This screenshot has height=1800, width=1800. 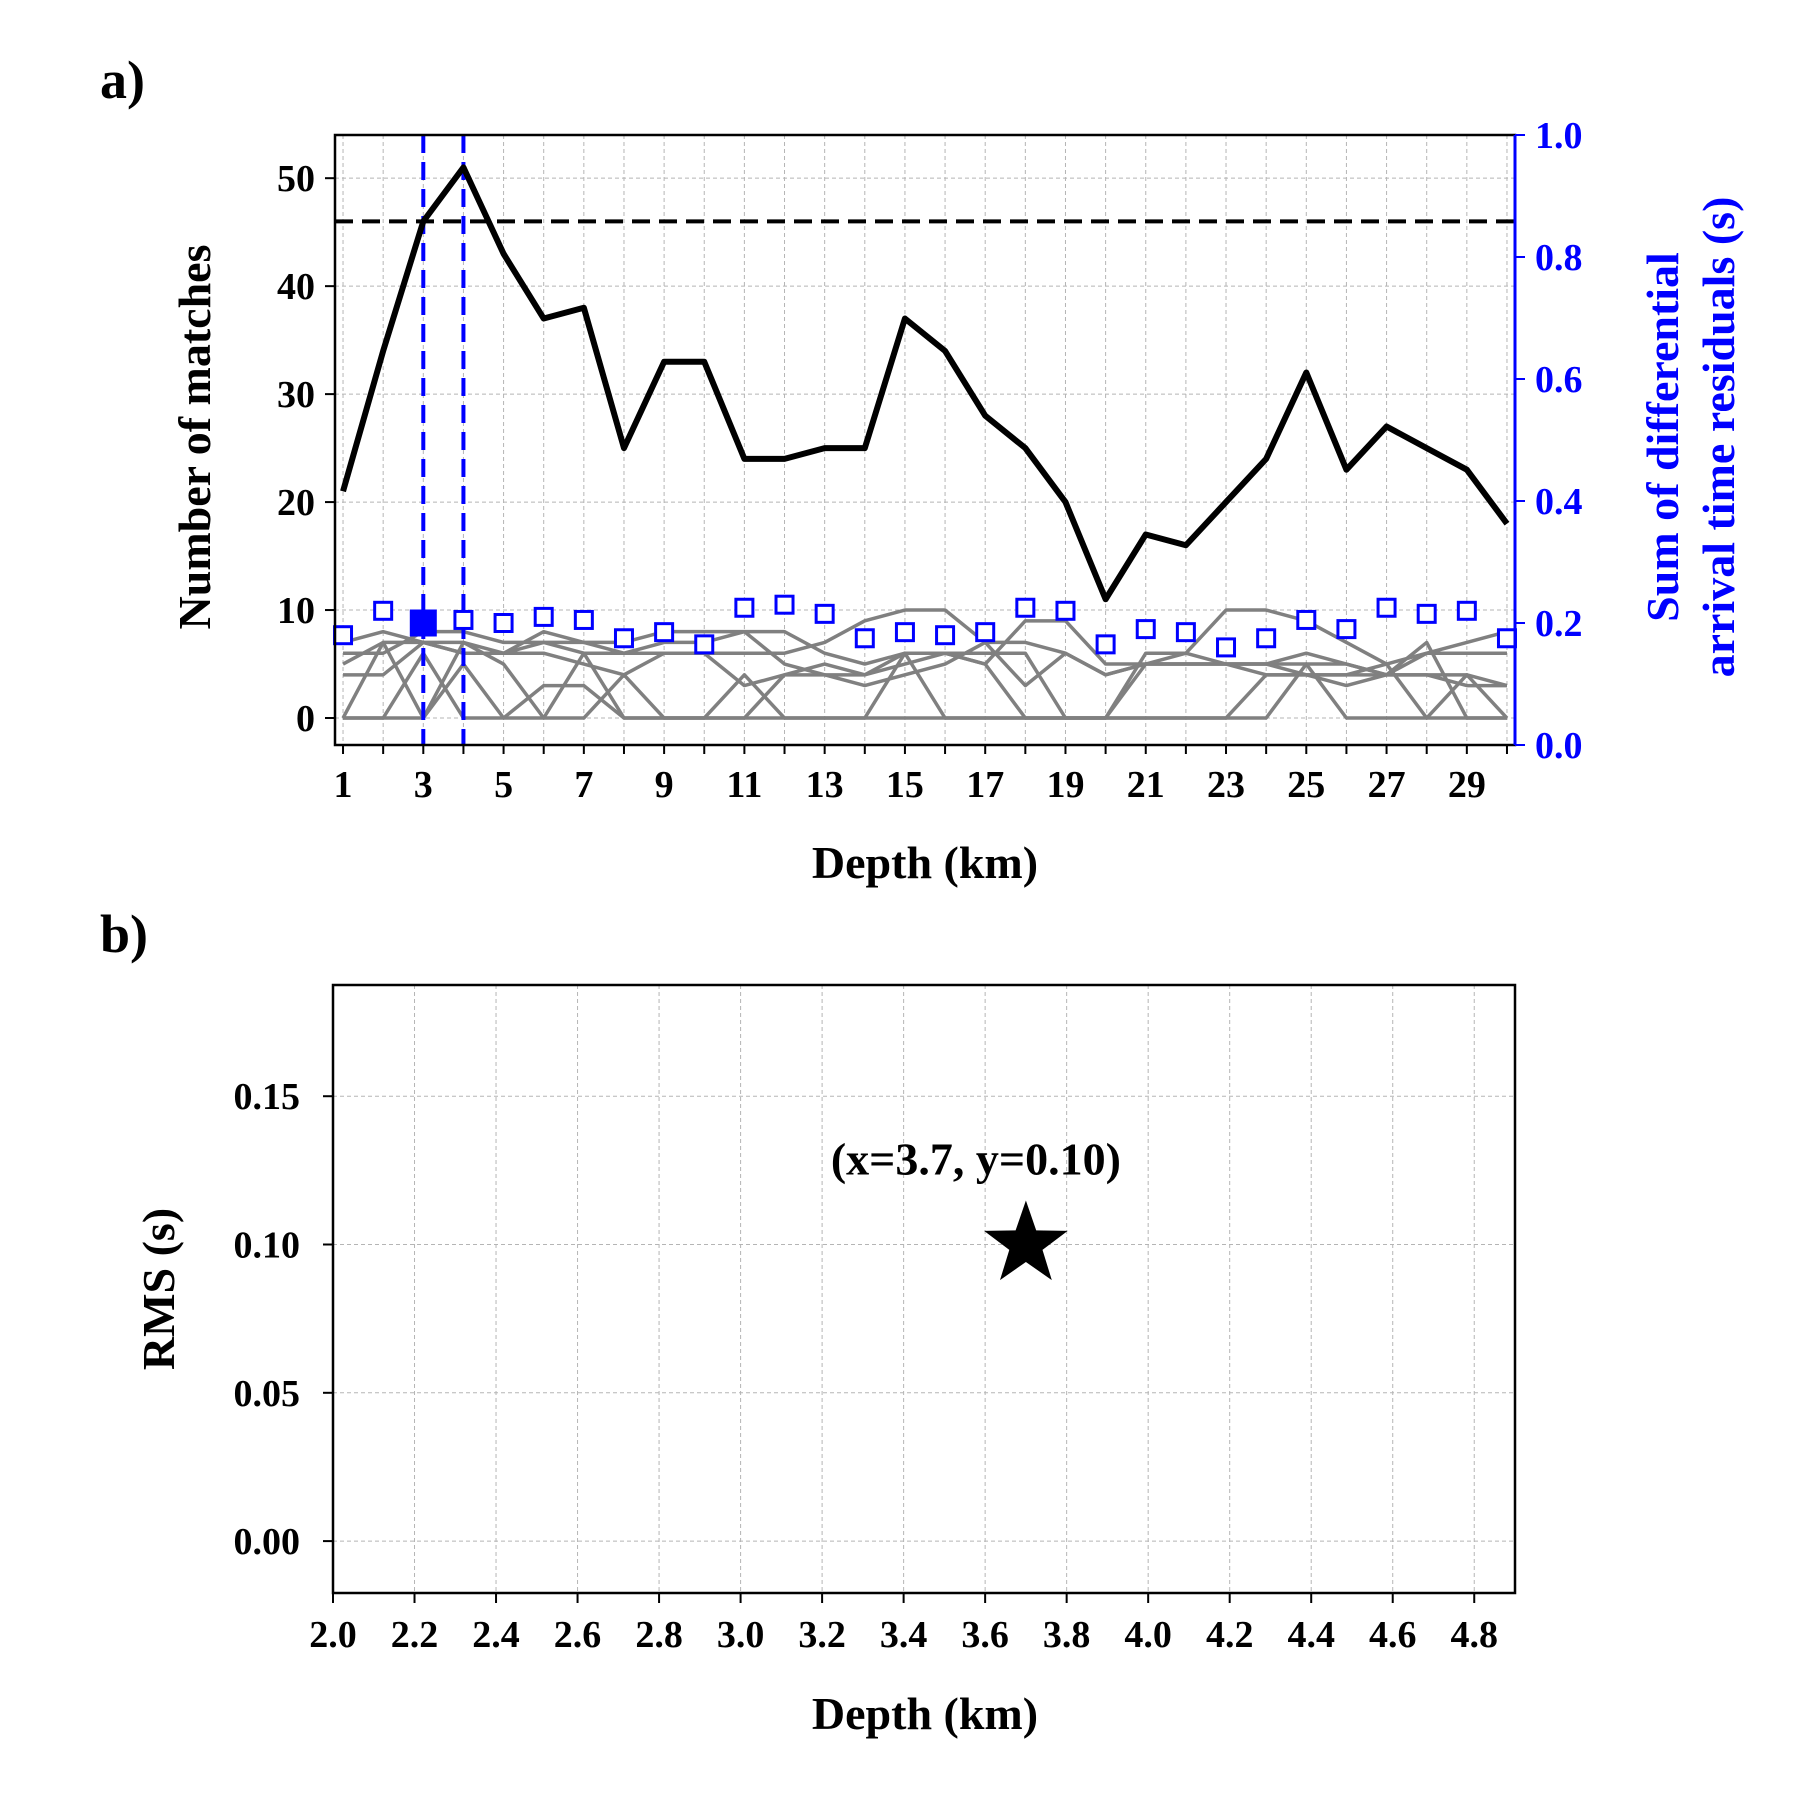 What do you see at coordinates (333, 1635) in the screenshot?
I see `x-tick-label: 2.0` at bounding box center [333, 1635].